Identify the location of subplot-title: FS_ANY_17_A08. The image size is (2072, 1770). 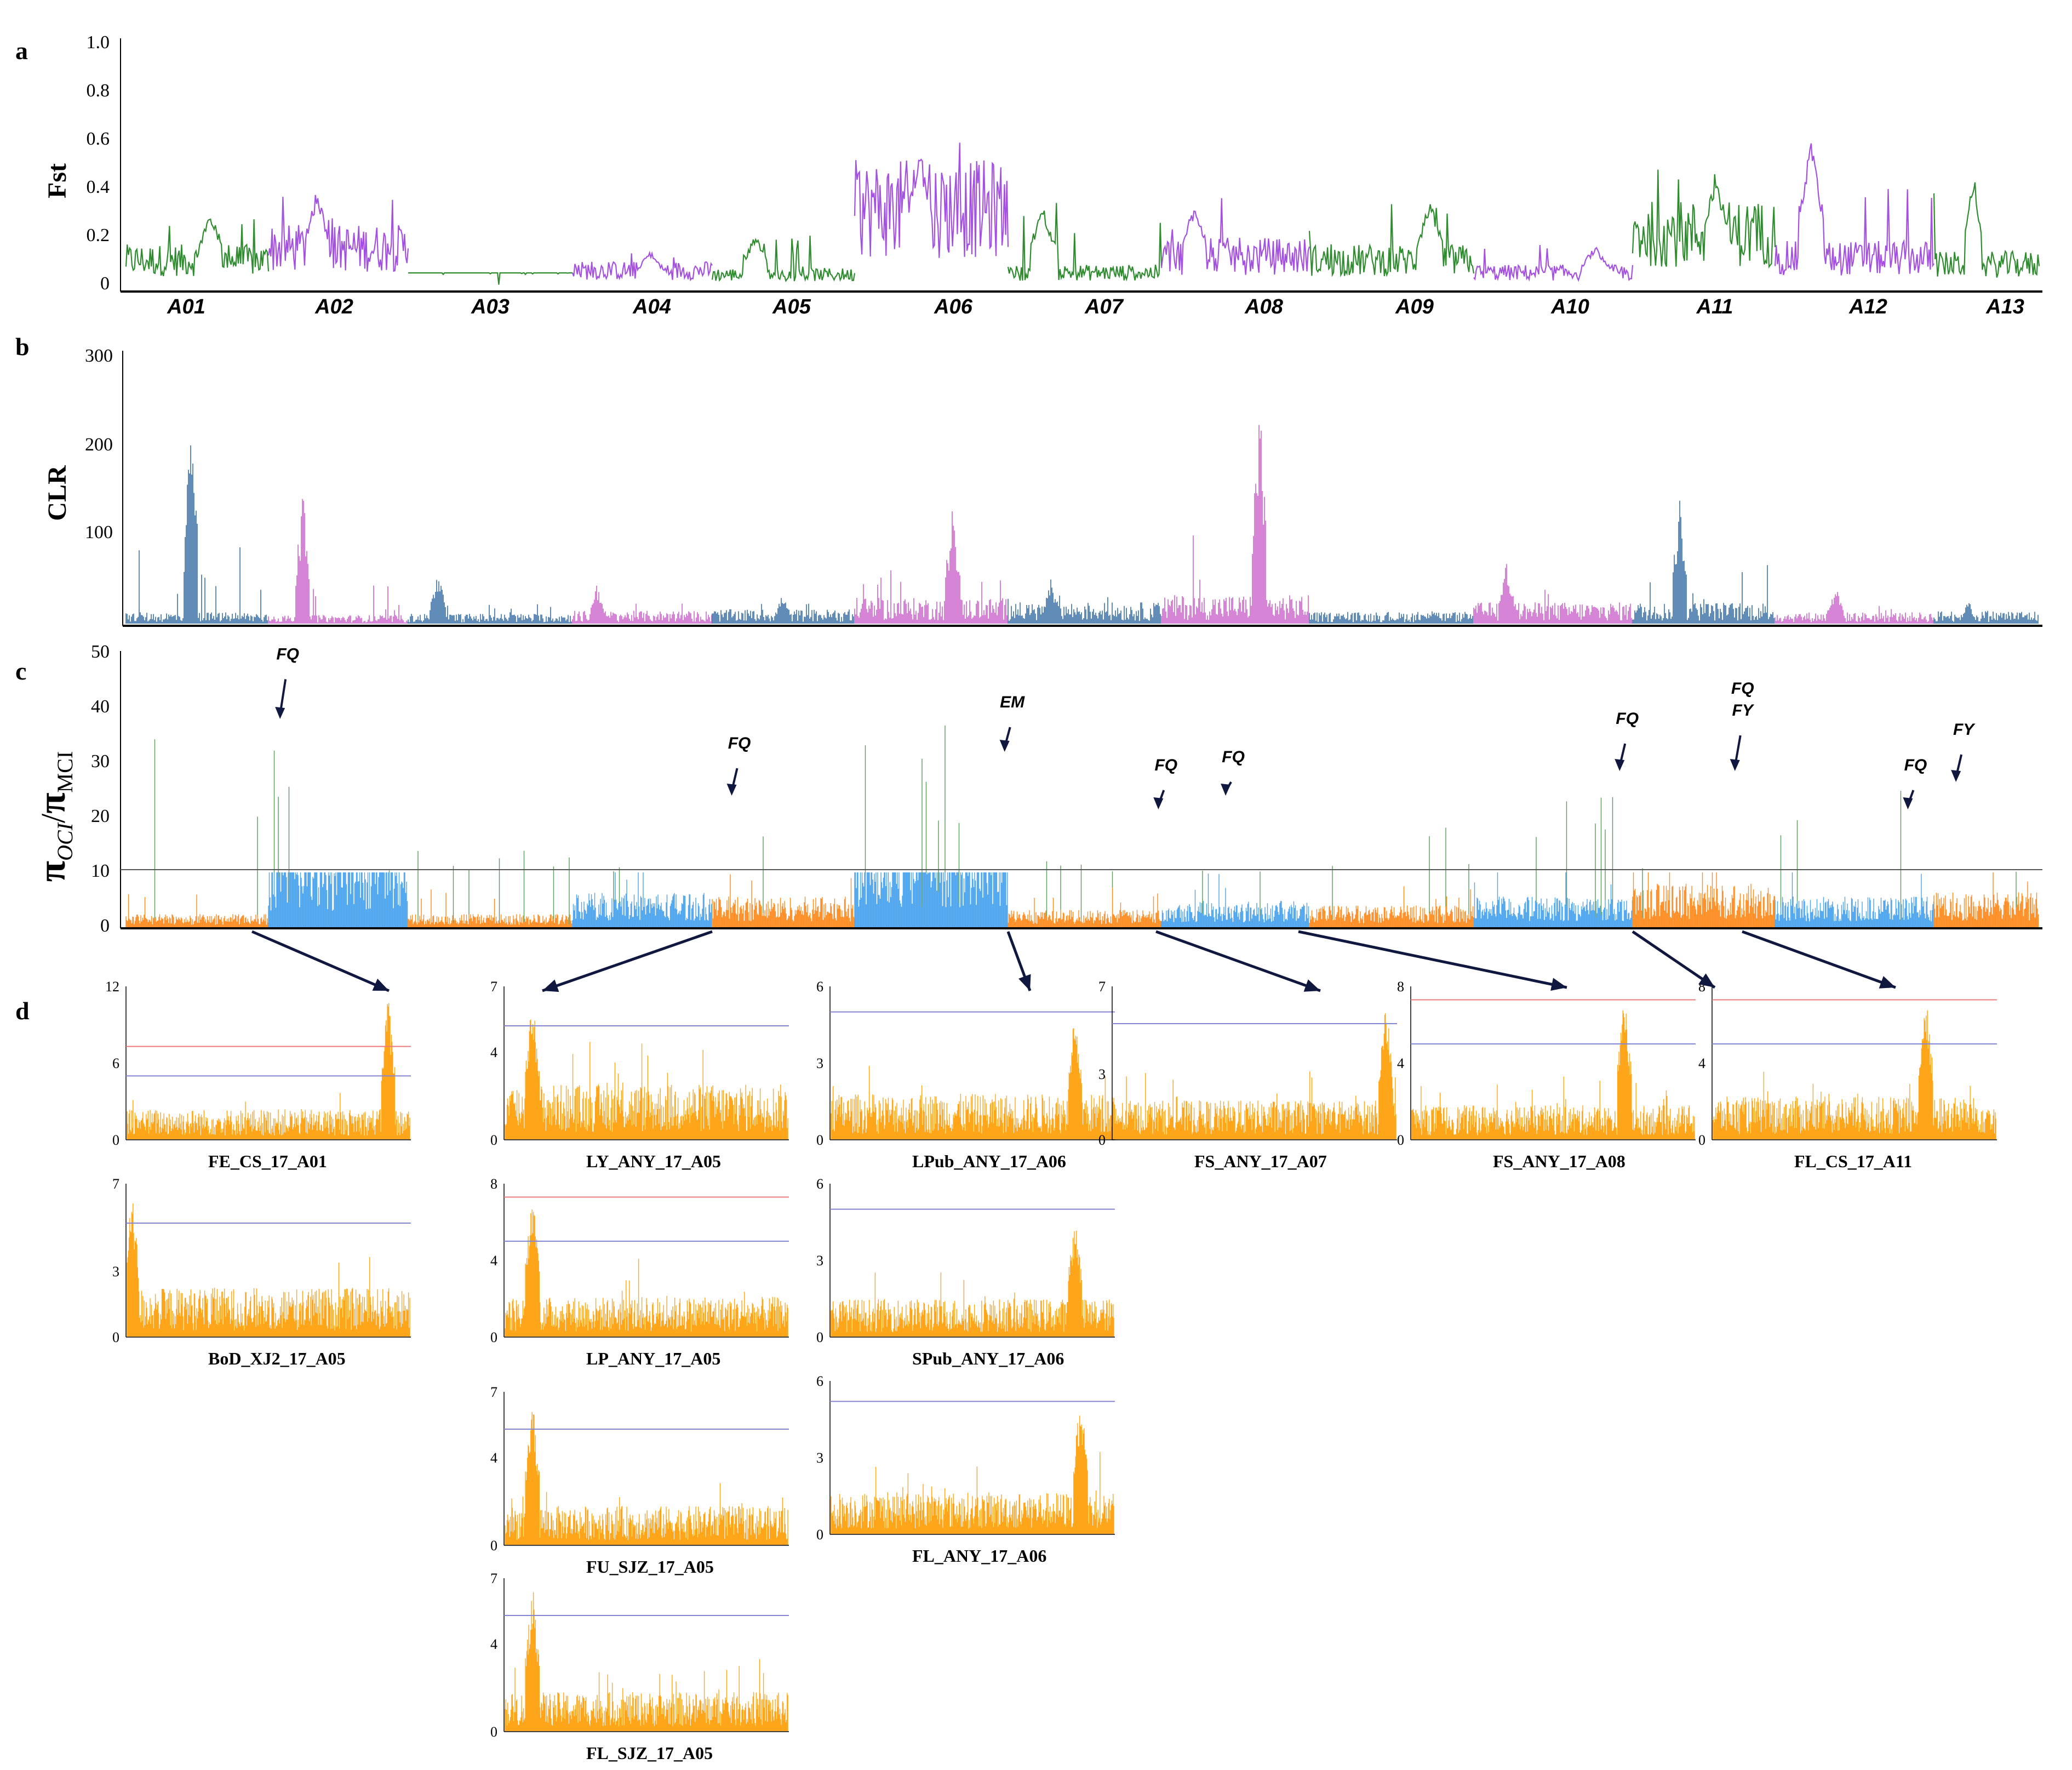
(1559, 1161).